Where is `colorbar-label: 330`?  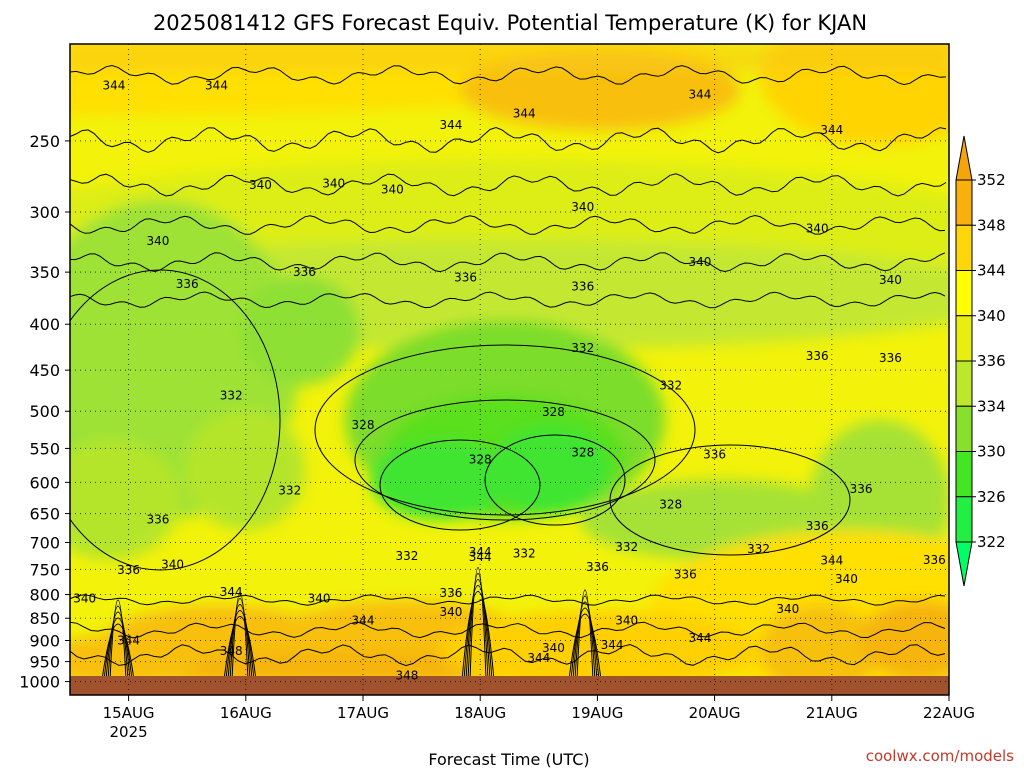 colorbar-label: 330 is located at coordinates (991, 452).